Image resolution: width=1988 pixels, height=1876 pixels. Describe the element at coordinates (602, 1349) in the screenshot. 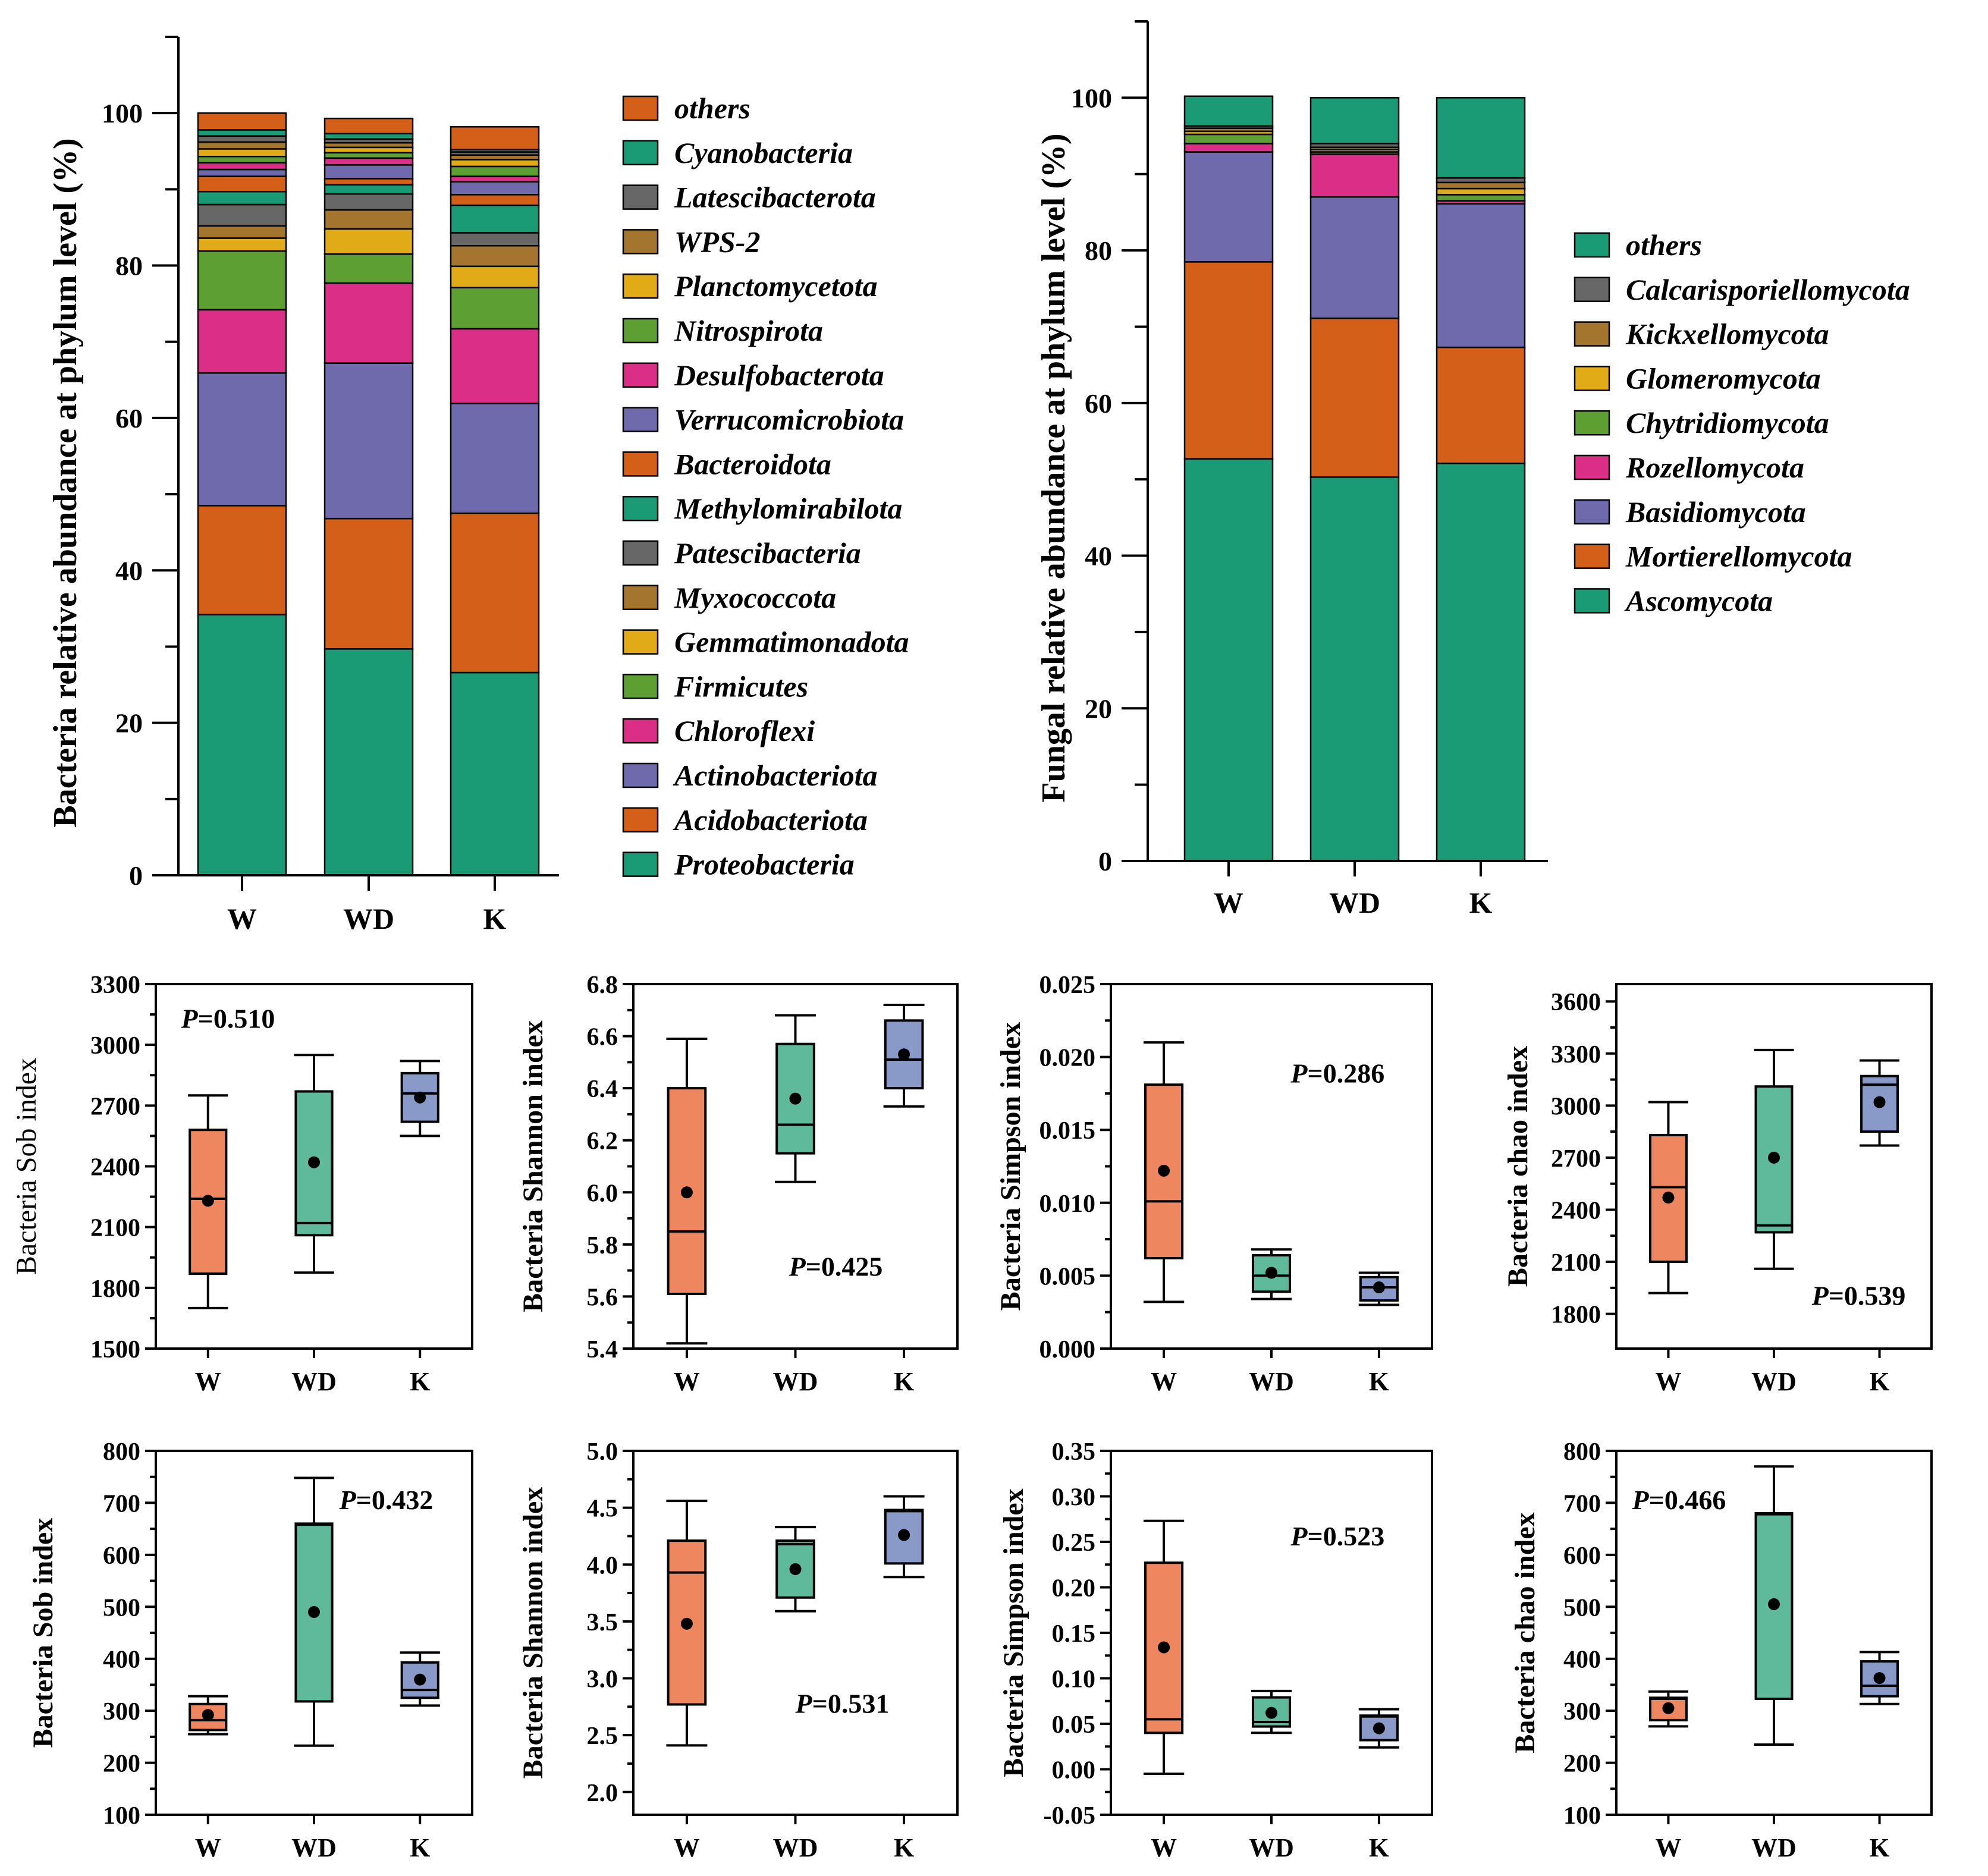

I see `y-tick-label: 5.4` at that location.